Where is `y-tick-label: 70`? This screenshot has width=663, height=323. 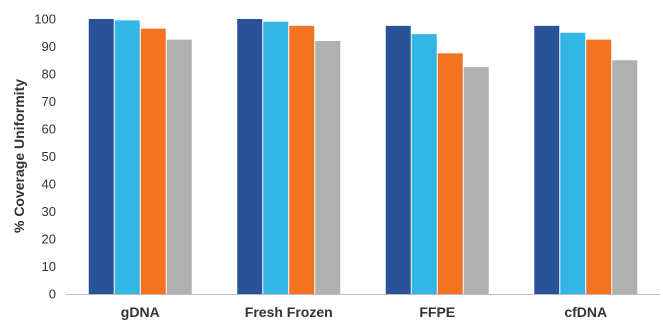
y-tick-label: 70 is located at coordinates (49, 101).